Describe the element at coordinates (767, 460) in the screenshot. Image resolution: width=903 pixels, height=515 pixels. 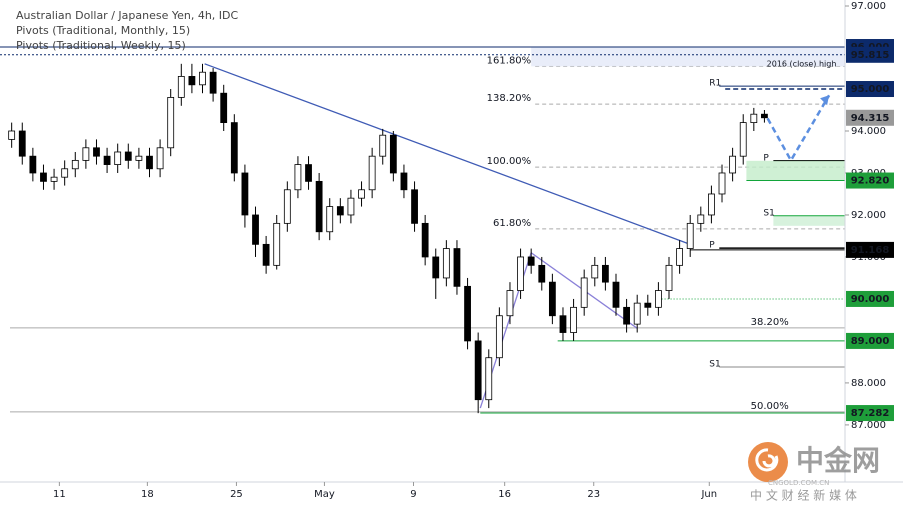
I see `watermark-logo-mark` at that location.